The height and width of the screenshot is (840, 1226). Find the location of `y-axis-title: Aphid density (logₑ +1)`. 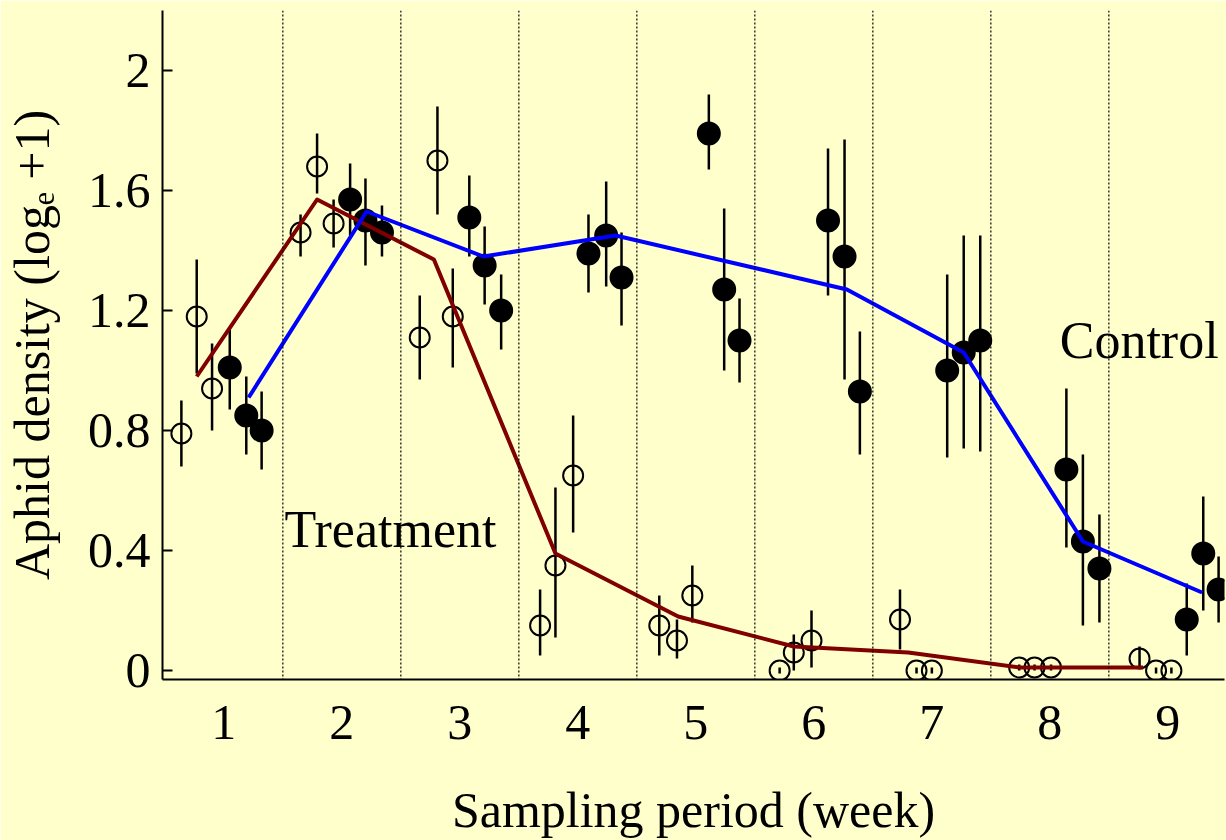

y-axis-title: Aphid density (logₑ +1) is located at coordinates (32, 345).